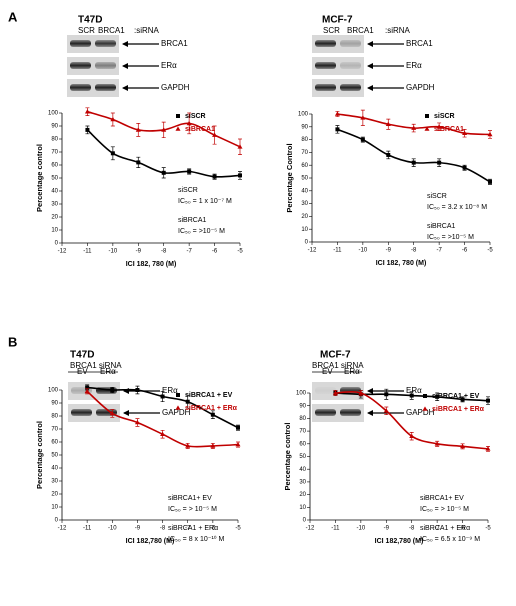 The height and width of the screenshot is (606, 516). Describe the element at coordinates (389, 251) in the screenshot. I see `x-tick-label: -9` at that location.